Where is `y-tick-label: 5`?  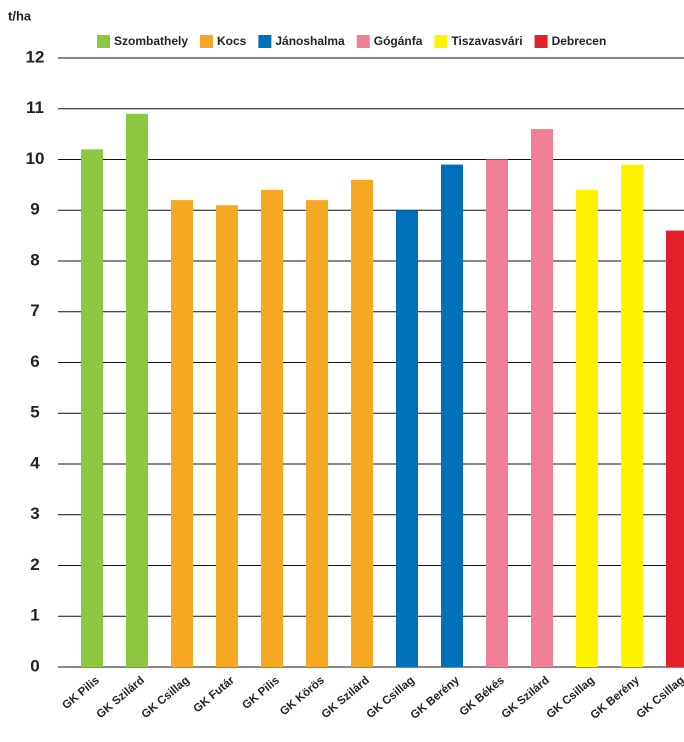 y-tick-label: 5 is located at coordinates (34, 412).